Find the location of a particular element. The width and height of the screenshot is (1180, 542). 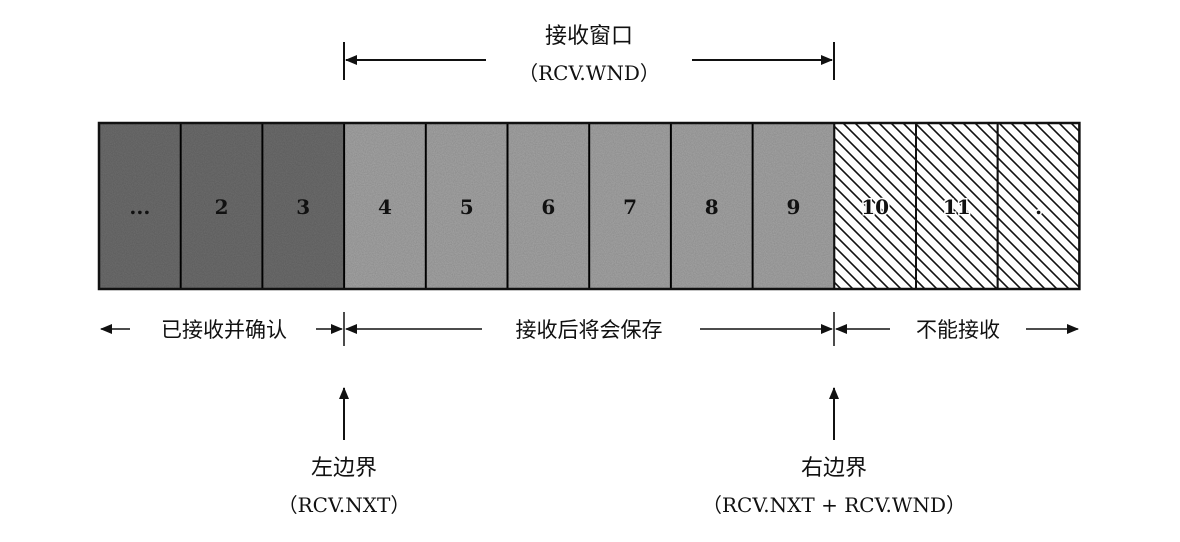

sequence-cell-label: . is located at coordinates (1038, 207).